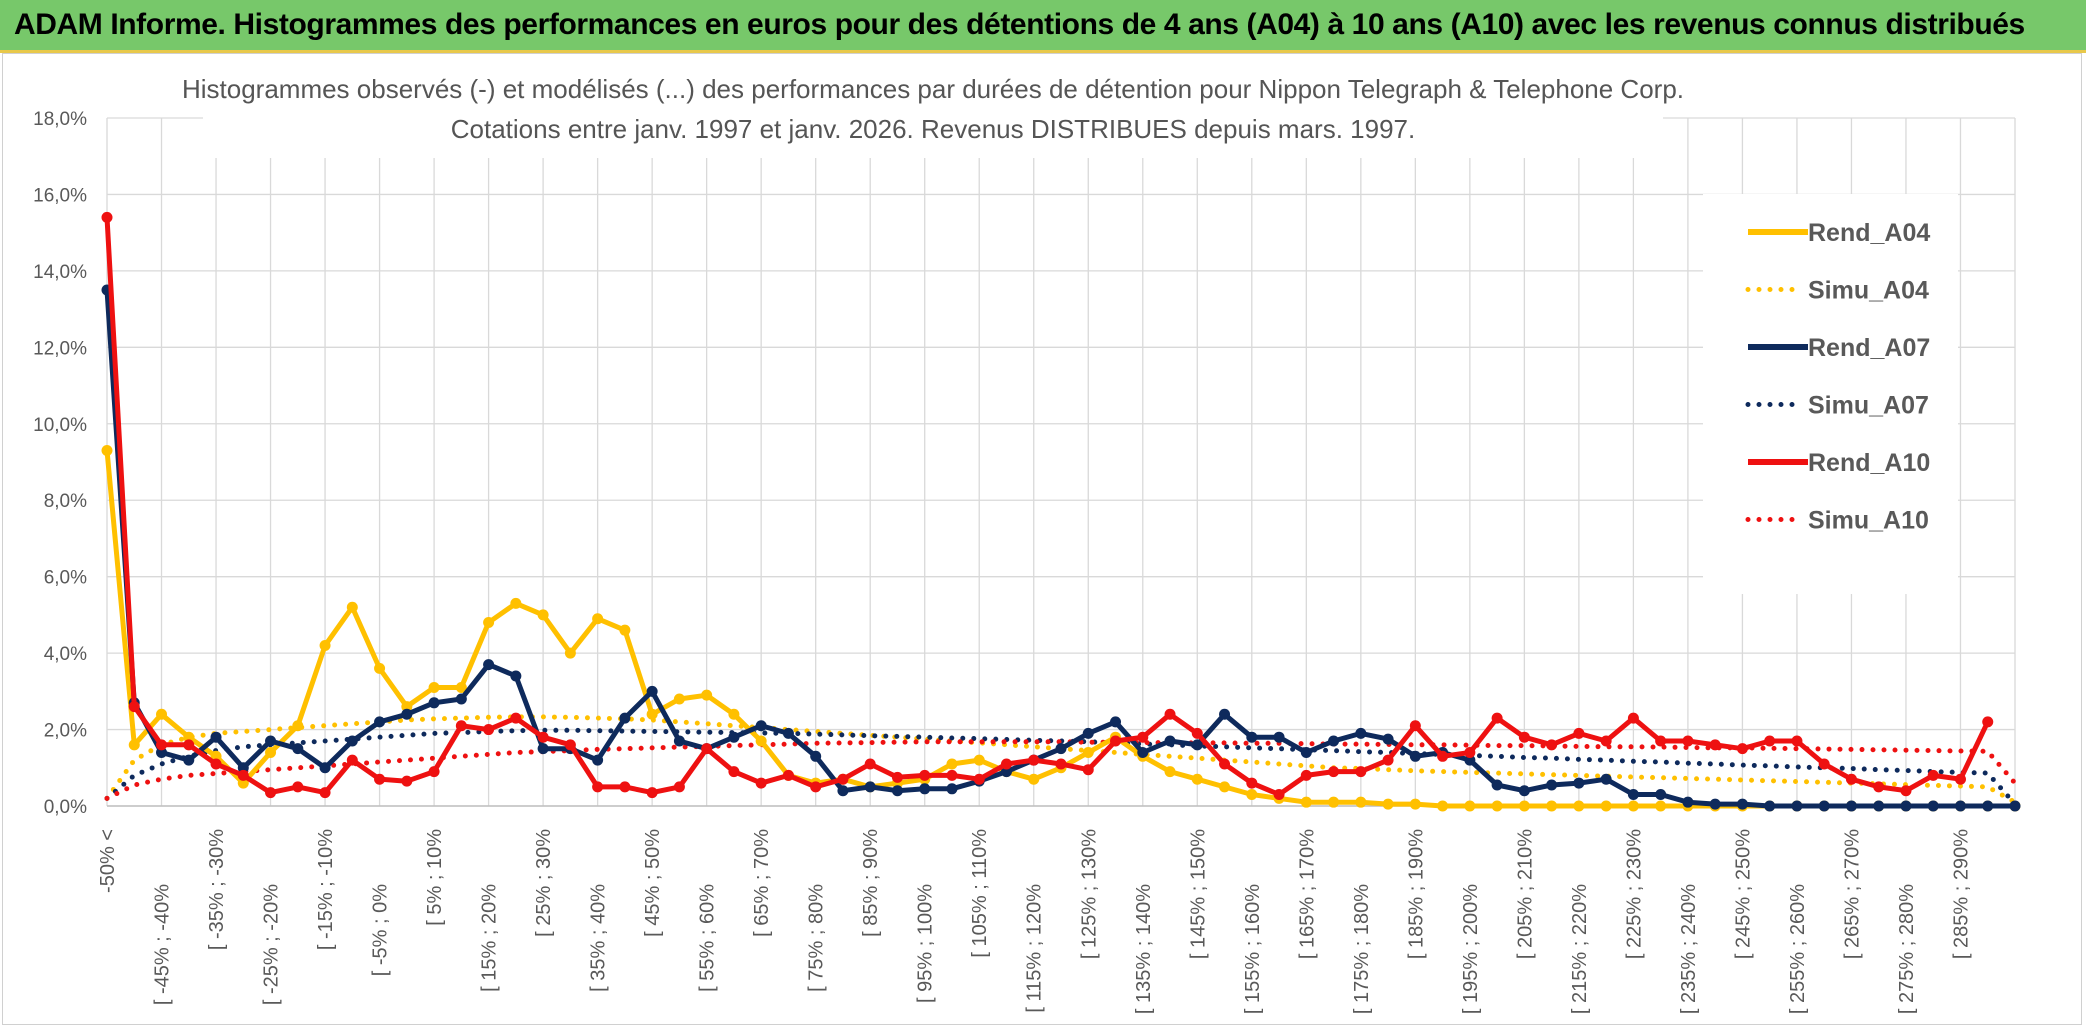  I want to click on x-tick-label: [ 5% ; 10%, so click(435, 877).